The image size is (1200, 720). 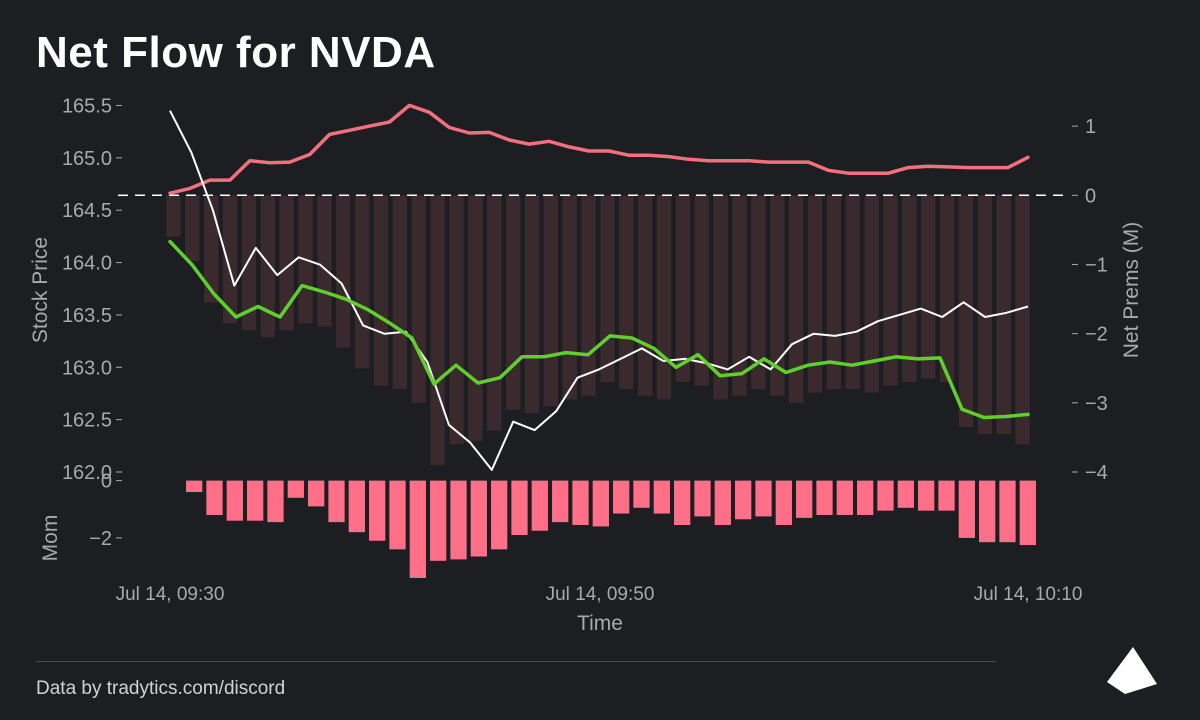 I want to click on momentum-tick-label: 0, so click(x=106, y=482).